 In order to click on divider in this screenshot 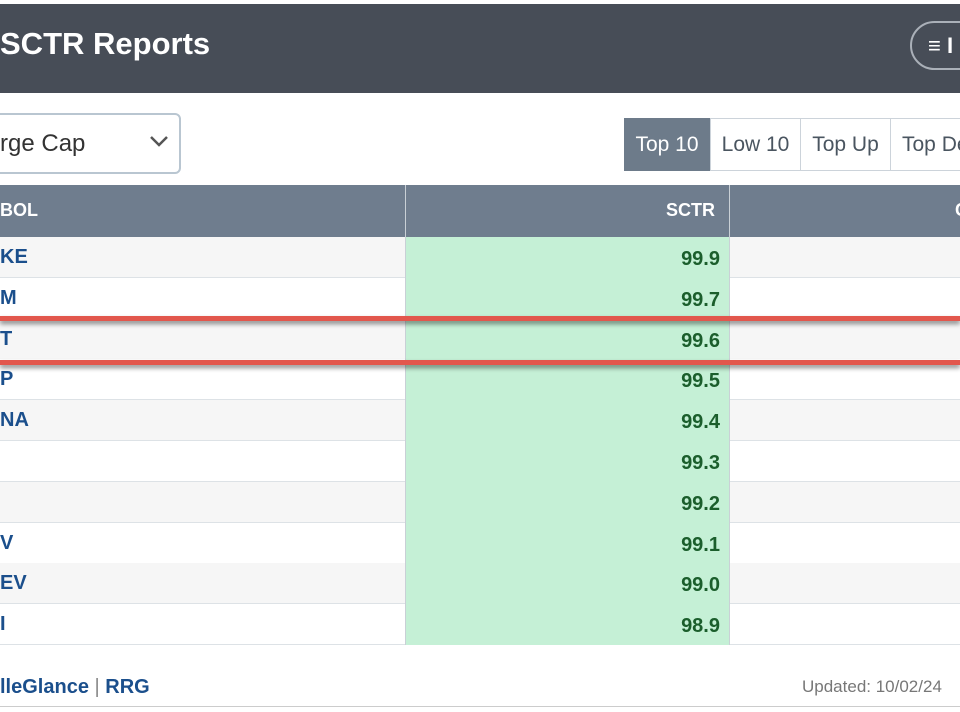, I will do `click(480, 706)`.